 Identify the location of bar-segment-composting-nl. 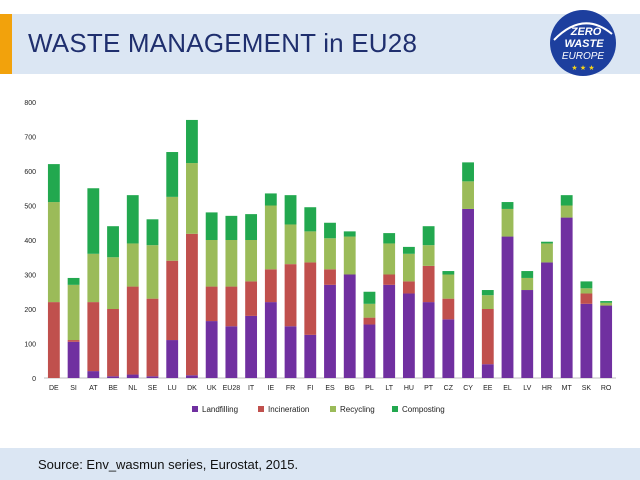
(132, 219).